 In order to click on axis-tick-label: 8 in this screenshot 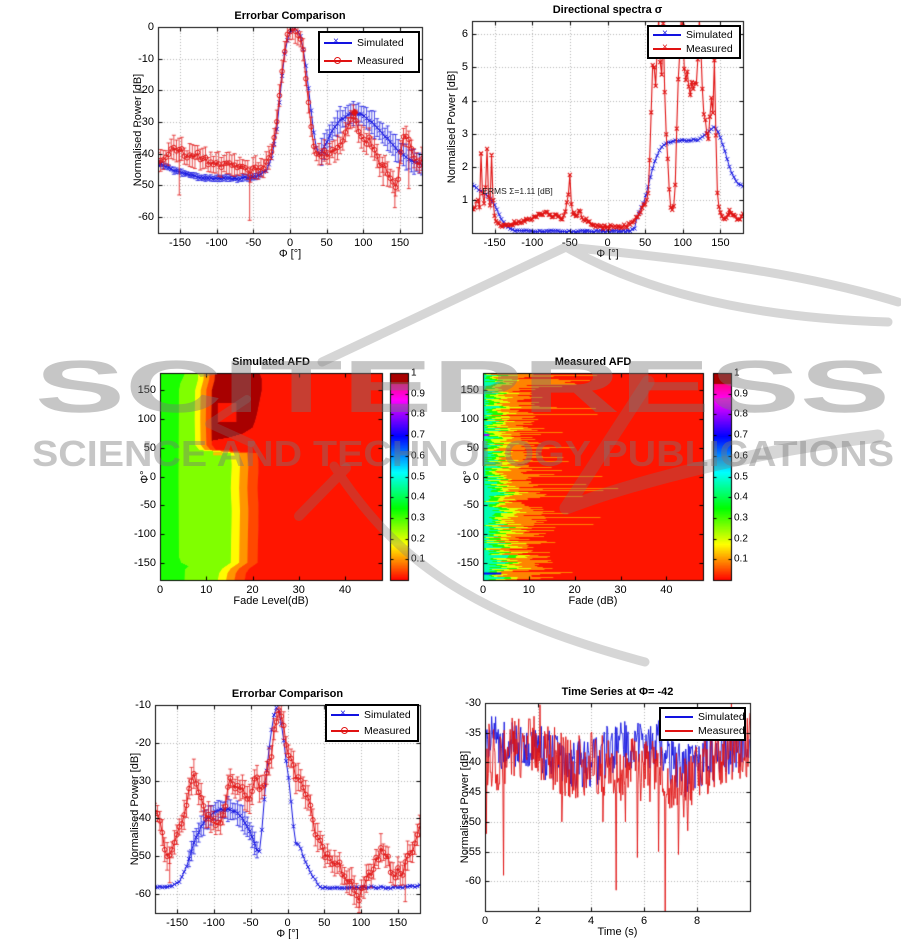, I will do `click(697, 921)`.